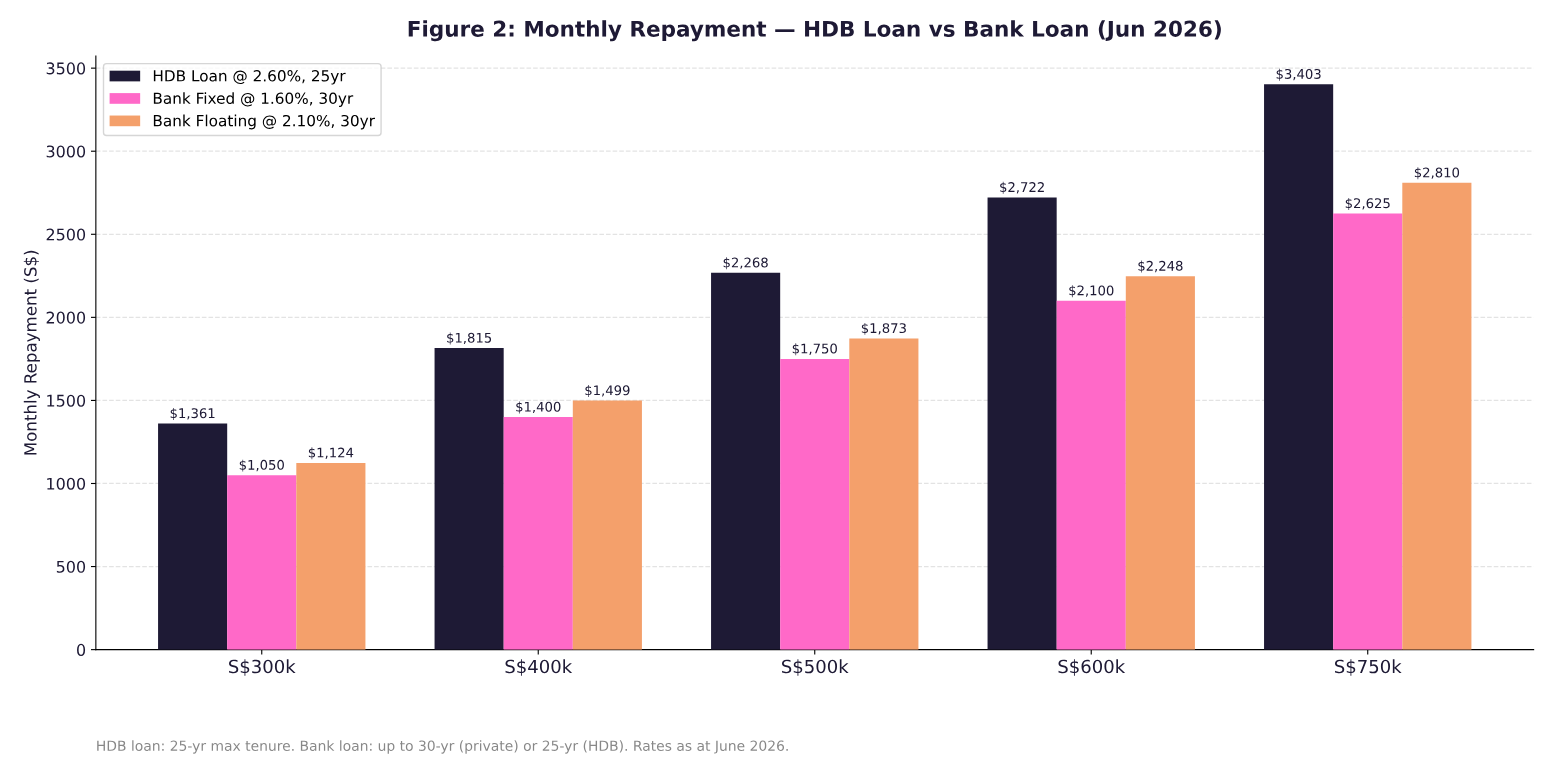  Describe the element at coordinates (745, 263) in the screenshot. I see `data-label: $2,268` at that location.